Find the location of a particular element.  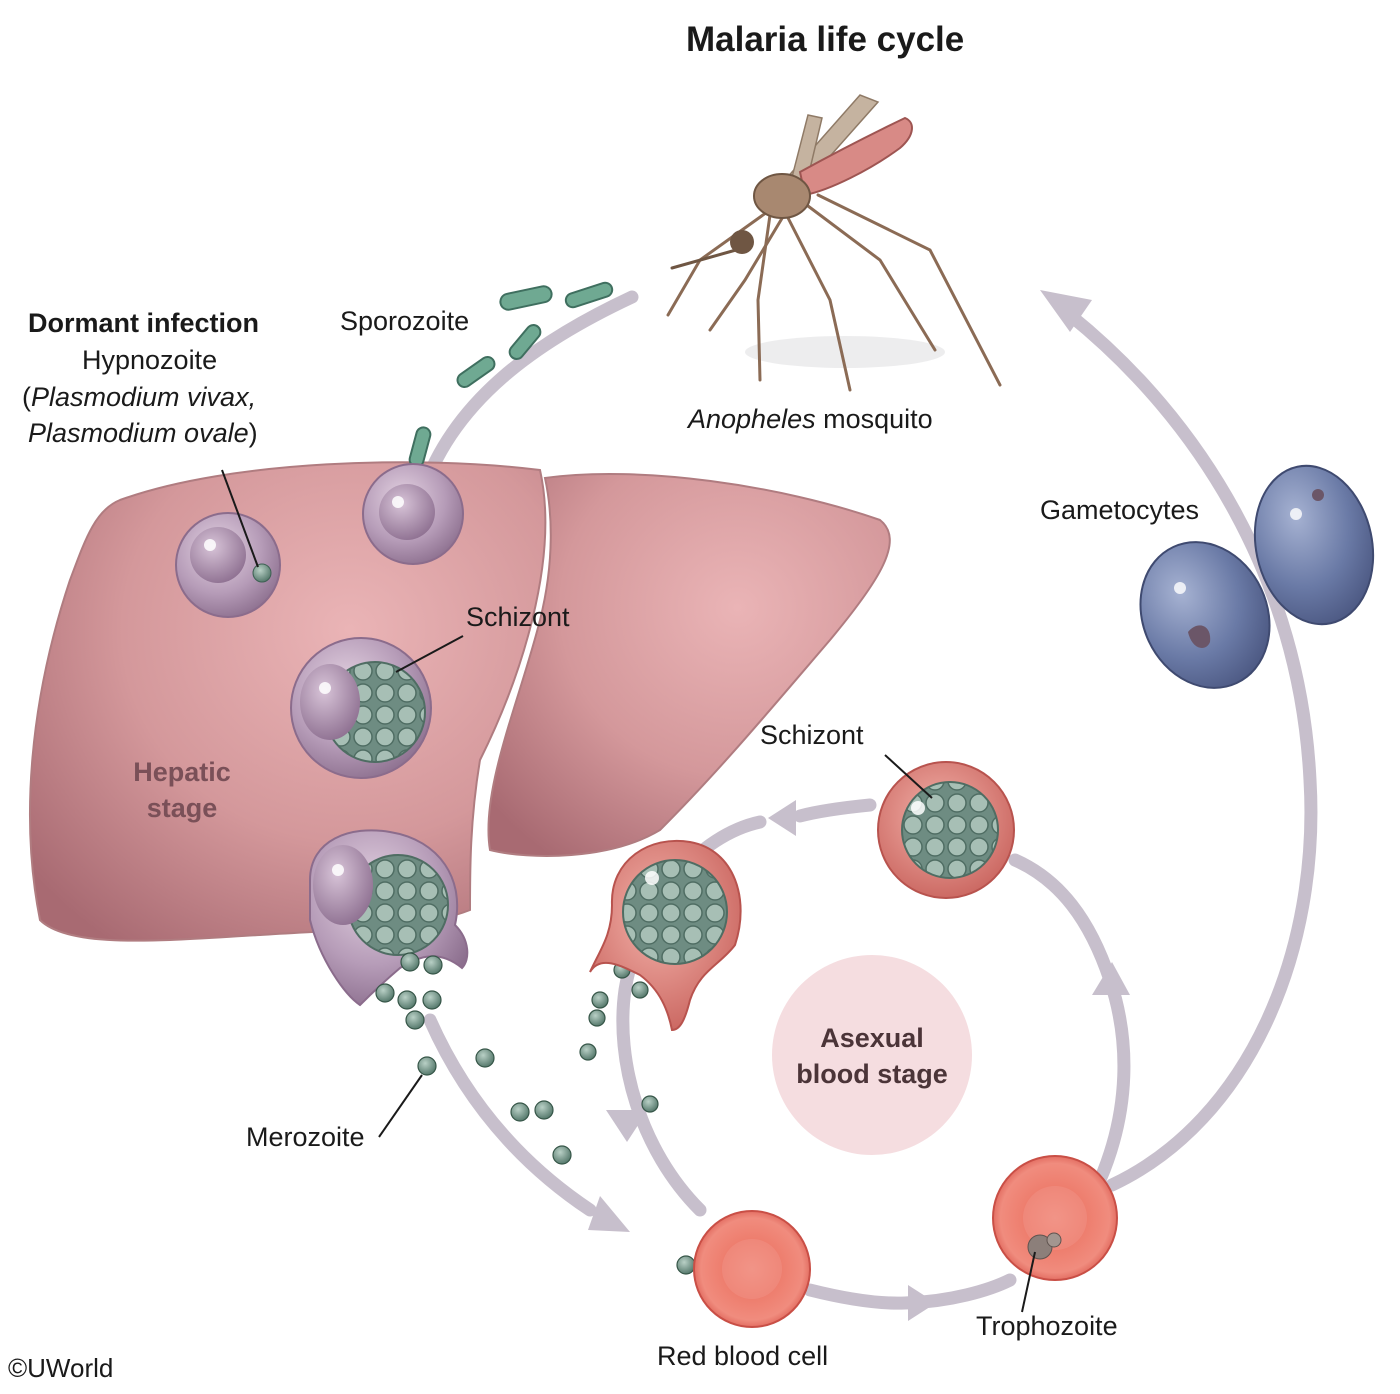

liver-left-lobe is located at coordinates (288, 701).